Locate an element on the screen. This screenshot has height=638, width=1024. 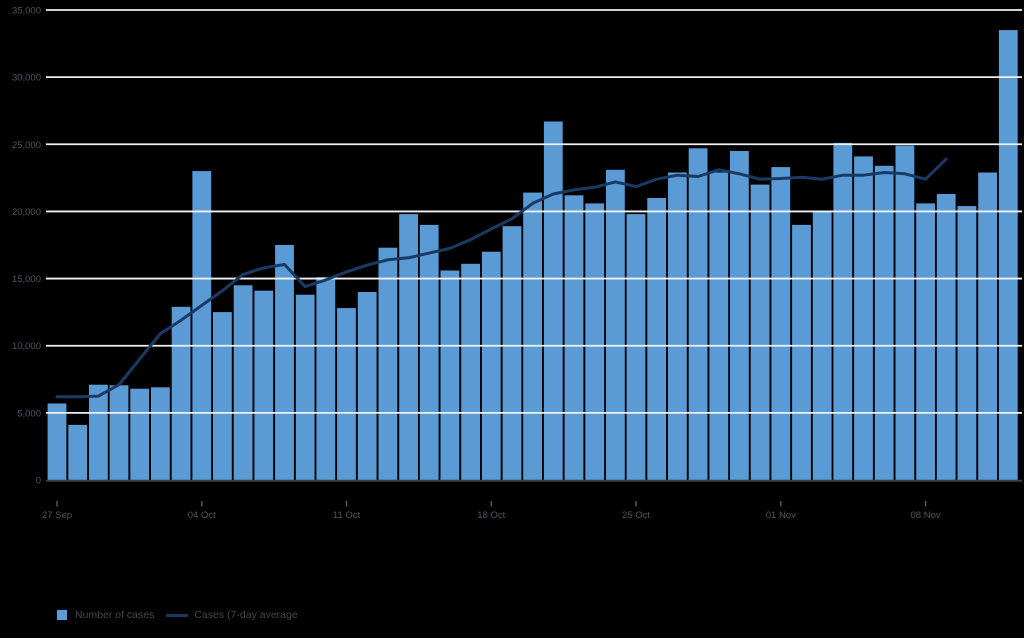
y-axis-label: 35,000 is located at coordinates (26, 11).